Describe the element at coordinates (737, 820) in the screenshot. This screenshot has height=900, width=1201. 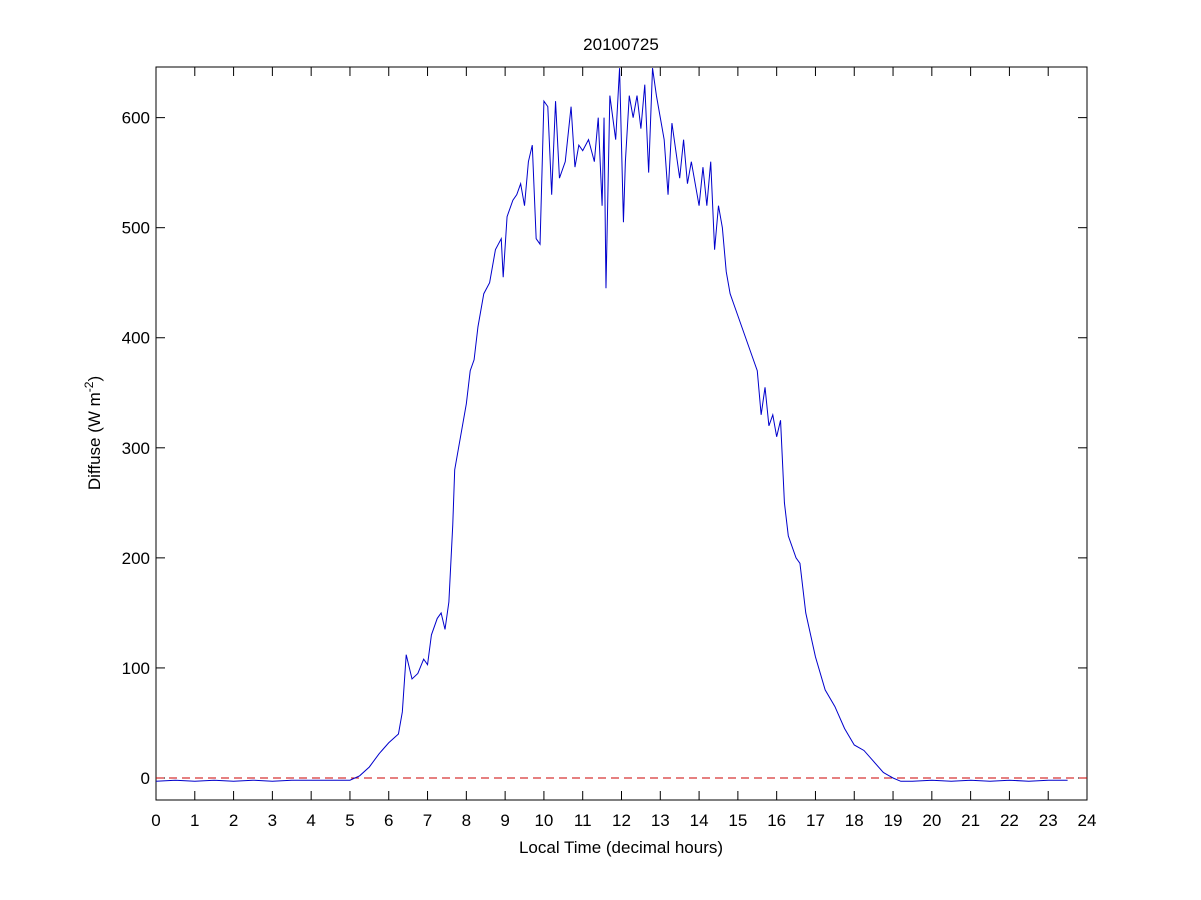
I see `x-tick-label: 15` at that location.